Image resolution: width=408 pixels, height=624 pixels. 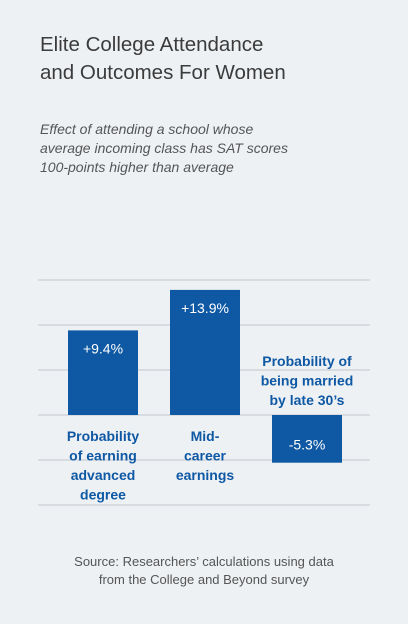 What do you see at coordinates (164, 148) in the screenshot?
I see `subtitle-line-2: average incoming class has SAT scores` at bounding box center [164, 148].